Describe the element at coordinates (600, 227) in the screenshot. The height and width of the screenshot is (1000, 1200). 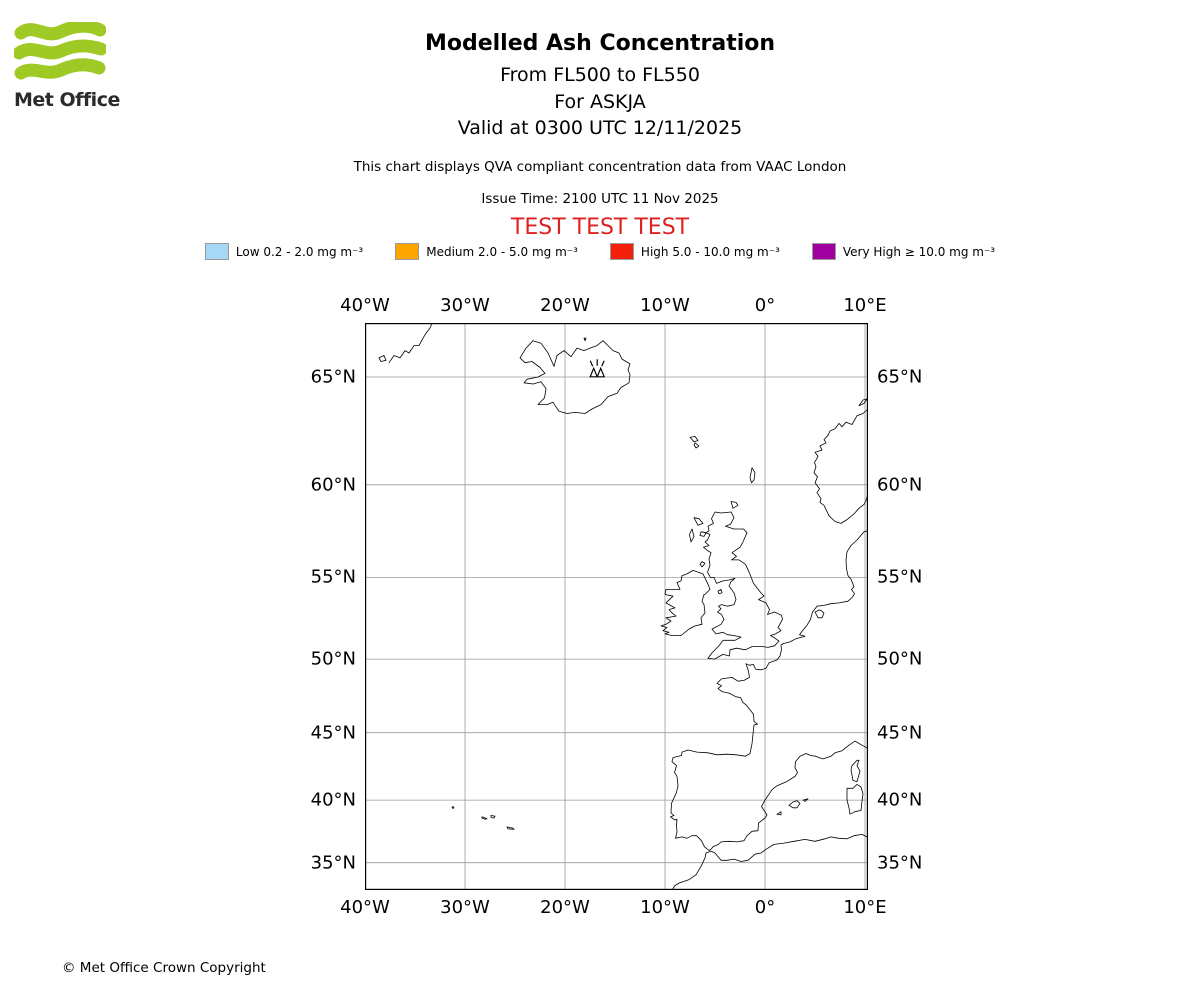
I see `test-banner: TEST TEST TEST` at that location.